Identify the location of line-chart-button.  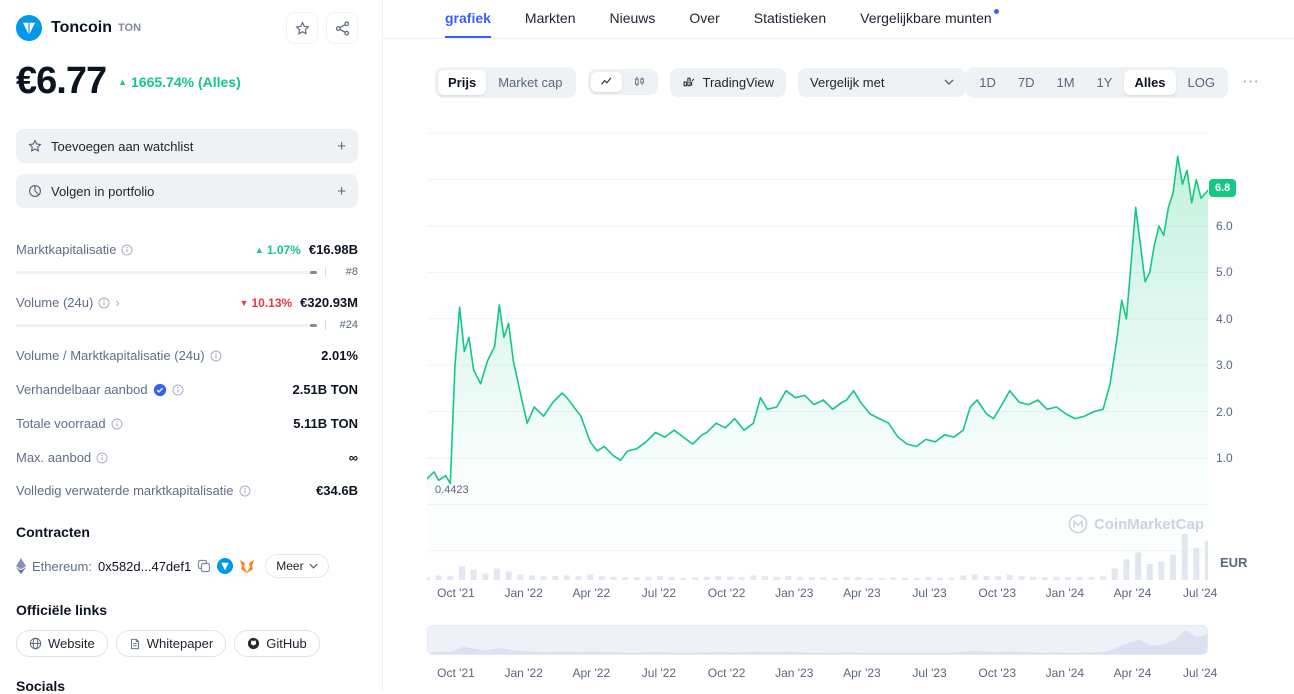
(606, 82).